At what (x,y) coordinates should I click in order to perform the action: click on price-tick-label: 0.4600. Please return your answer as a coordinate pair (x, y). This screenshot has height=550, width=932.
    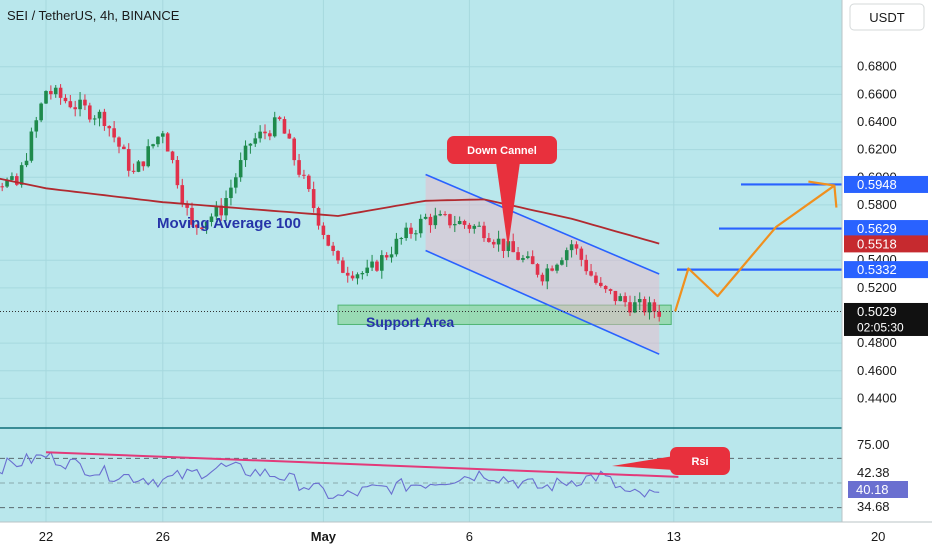
    Looking at the image, I should click on (877, 370).